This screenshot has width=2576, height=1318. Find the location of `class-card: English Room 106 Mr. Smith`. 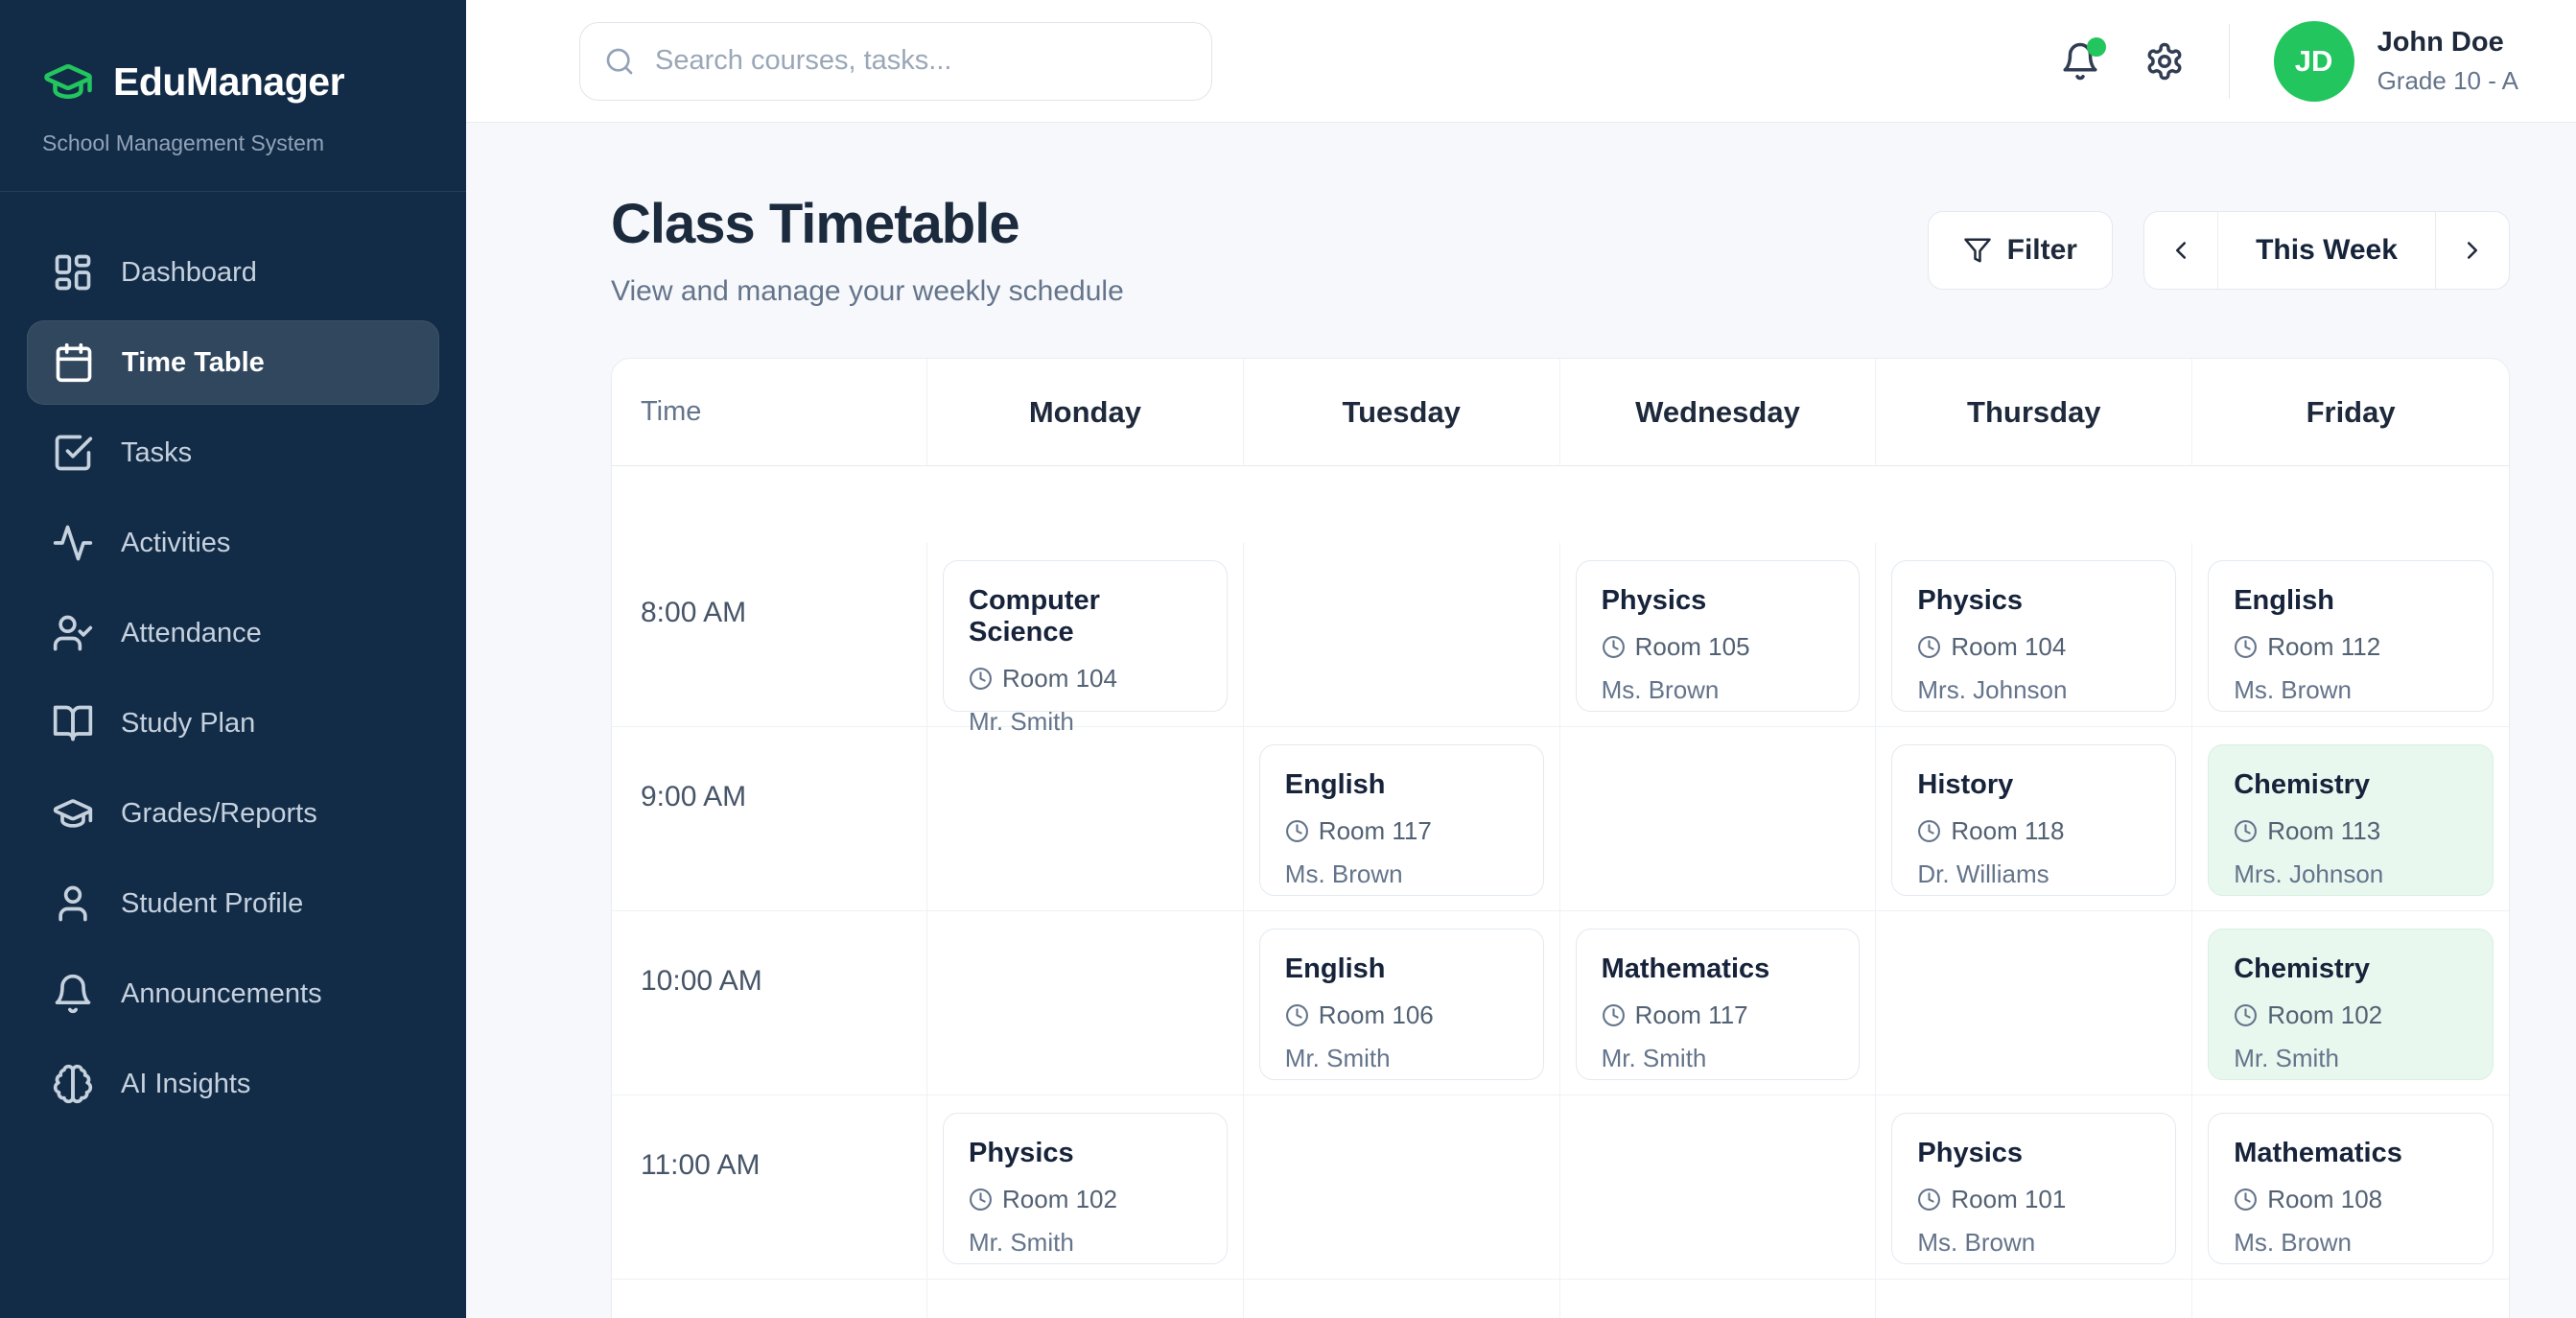

class-card: English Room 106 Mr. Smith is located at coordinates (1401, 1004).